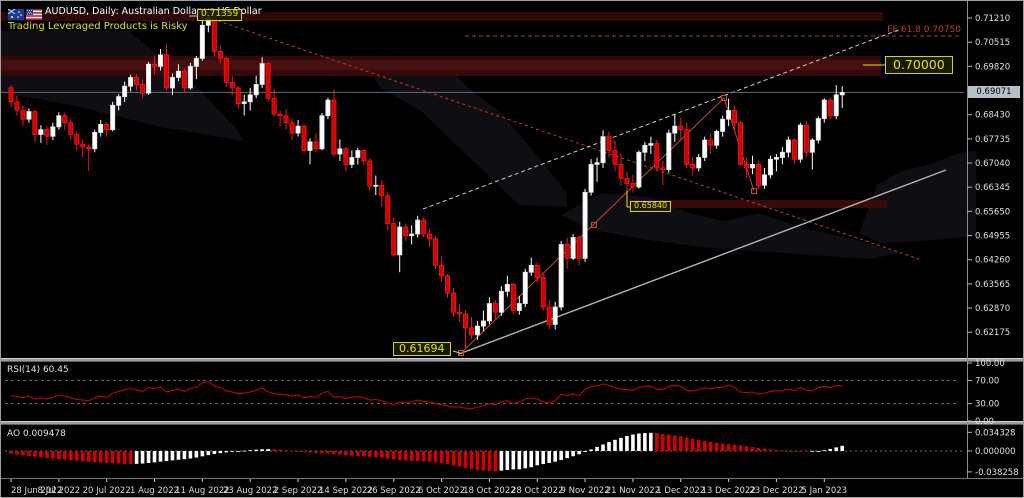 The height and width of the screenshot is (498, 1024). Describe the element at coordinates (992, 212) in the screenshot. I see `price-tick-label: 0.65650` at that location.